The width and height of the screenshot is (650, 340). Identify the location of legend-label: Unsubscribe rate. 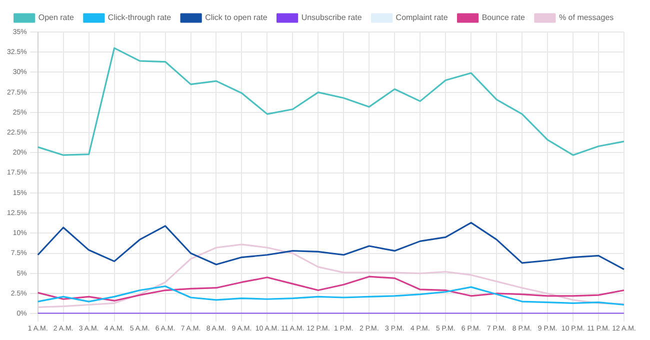
(331, 17).